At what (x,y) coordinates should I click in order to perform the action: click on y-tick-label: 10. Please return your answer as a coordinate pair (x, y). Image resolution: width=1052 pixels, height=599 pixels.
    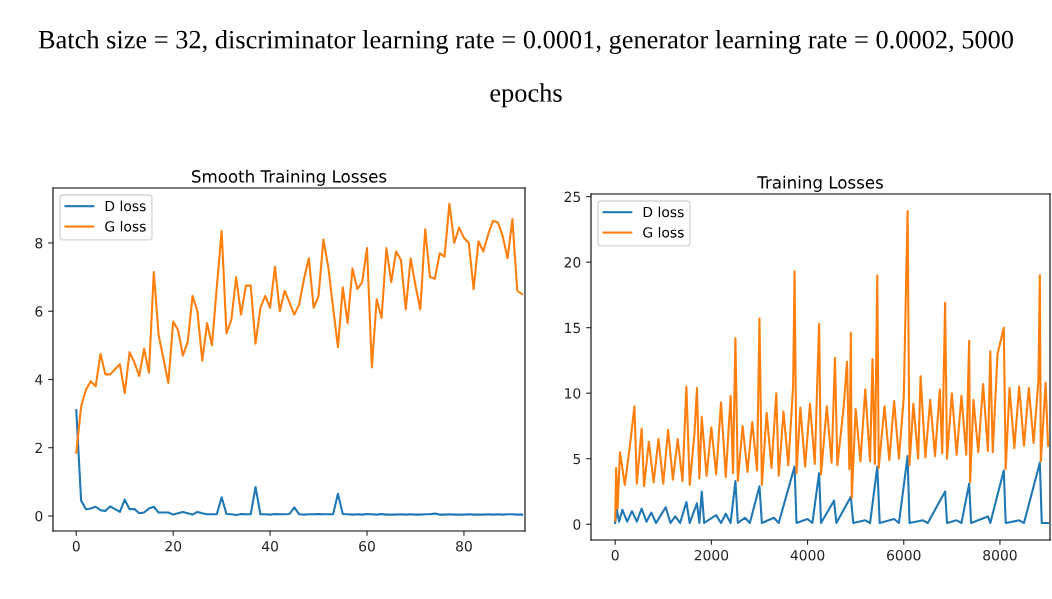
    Looking at the image, I should click on (573, 393).